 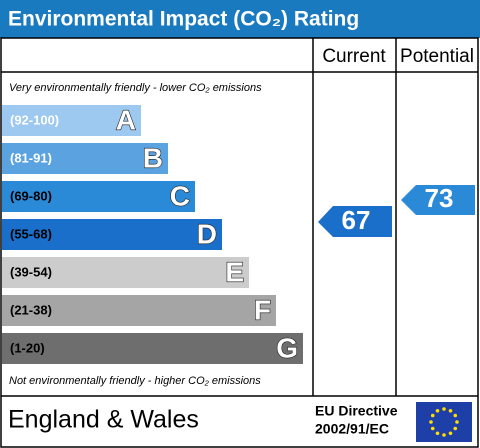 I want to click on potential-arrow, so click(x=438, y=200).